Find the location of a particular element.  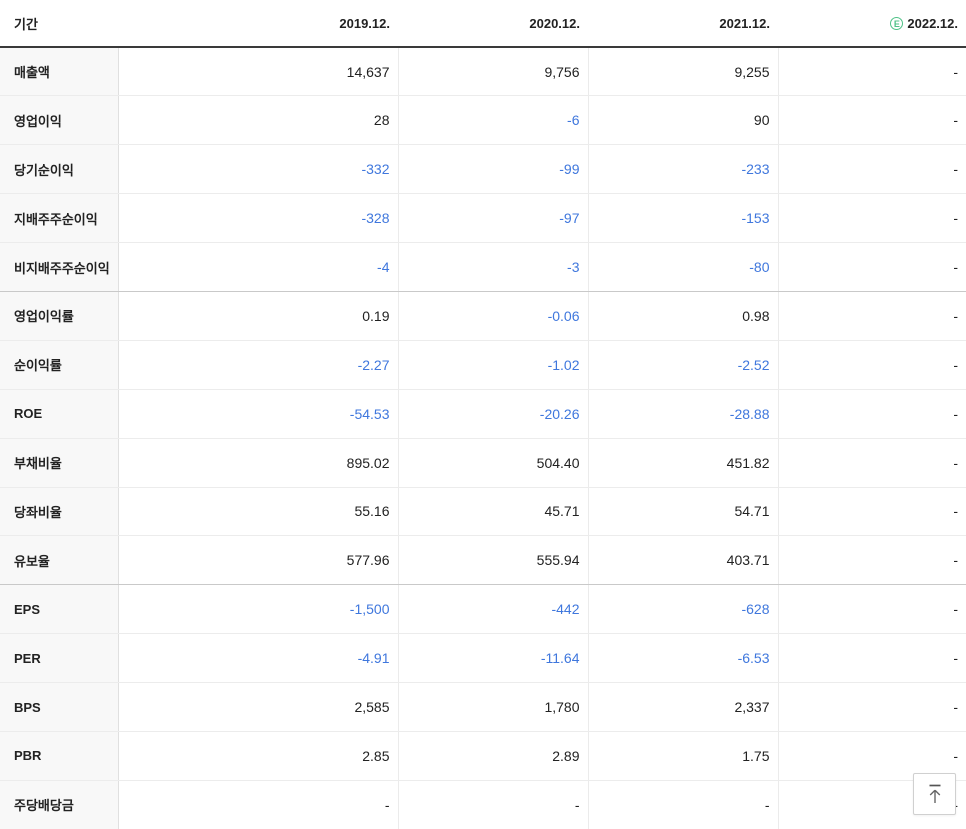

table-row: 순이익률 -2.27 -1.02 -2.52- is located at coordinates (483, 365).